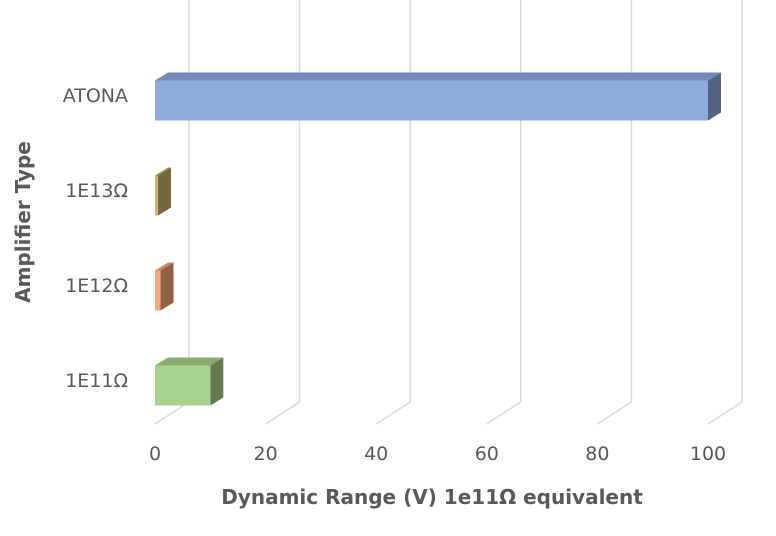  I want to click on y-axis-title: Amplifier Type, so click(23, 222).